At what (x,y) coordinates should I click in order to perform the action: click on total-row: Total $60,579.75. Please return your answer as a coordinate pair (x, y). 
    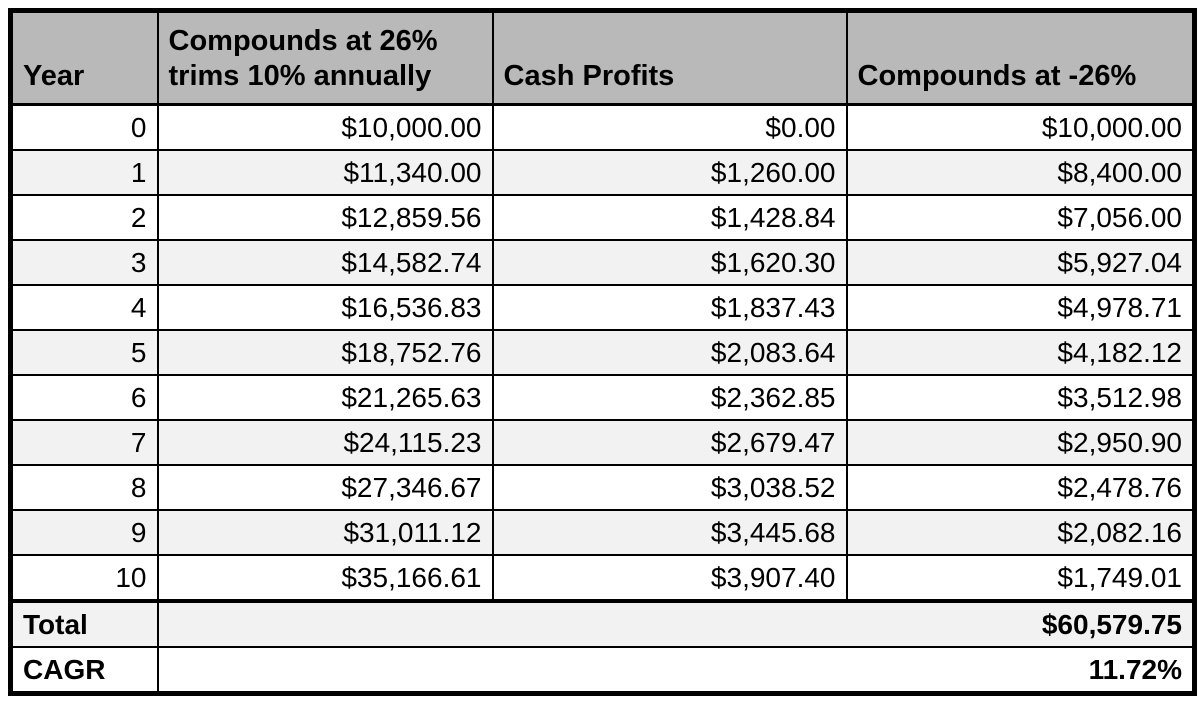
    Looking at the image, I should click on (602, 623).